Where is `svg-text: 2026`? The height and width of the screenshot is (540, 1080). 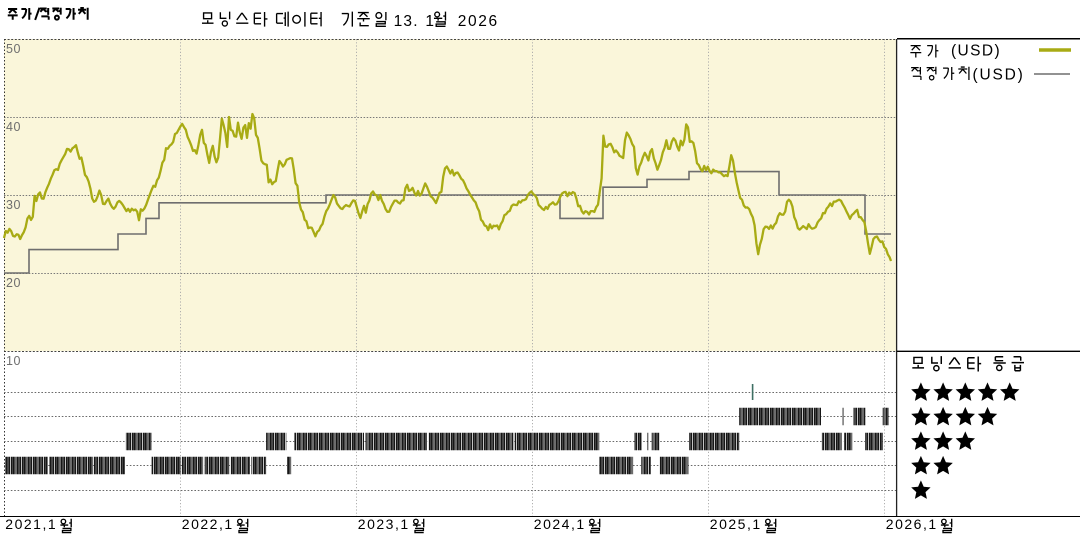 svg-text: 2026 is located at coordinates (478, 21).